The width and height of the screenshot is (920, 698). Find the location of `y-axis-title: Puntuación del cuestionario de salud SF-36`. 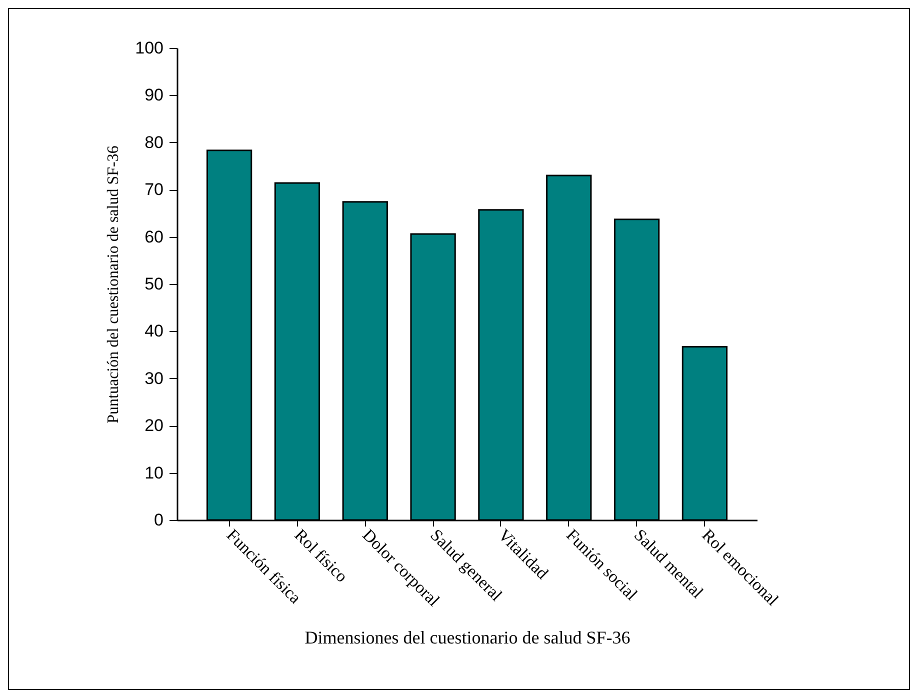

y-axis-title: Puntuación del cuestionario de salud SF-36 is located at coordinates (113, 285).